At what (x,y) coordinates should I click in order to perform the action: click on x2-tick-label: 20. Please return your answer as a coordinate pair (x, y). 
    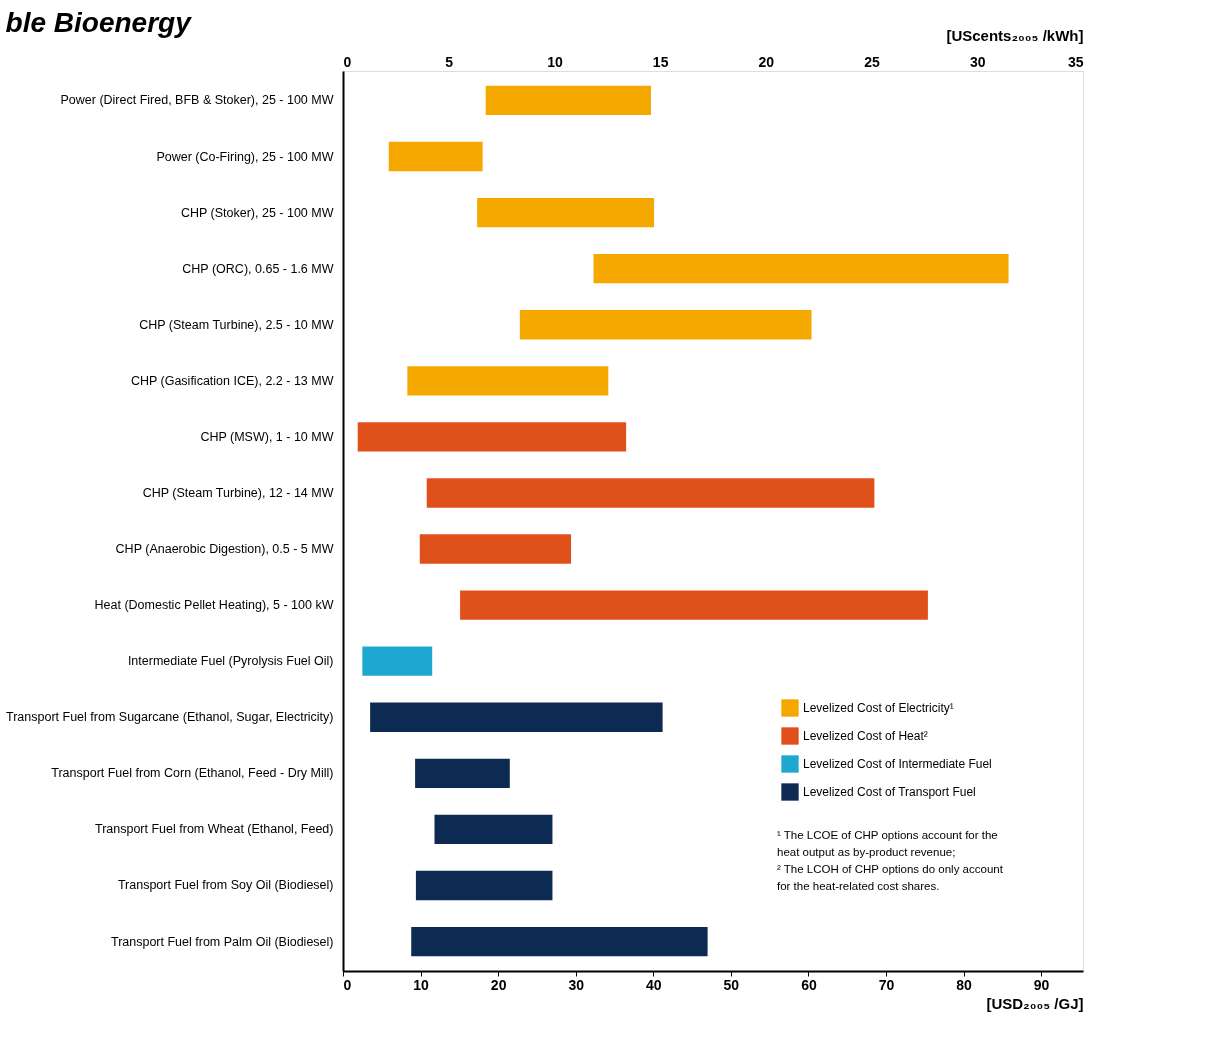
    Looking at the image, I should click on (766, 61).